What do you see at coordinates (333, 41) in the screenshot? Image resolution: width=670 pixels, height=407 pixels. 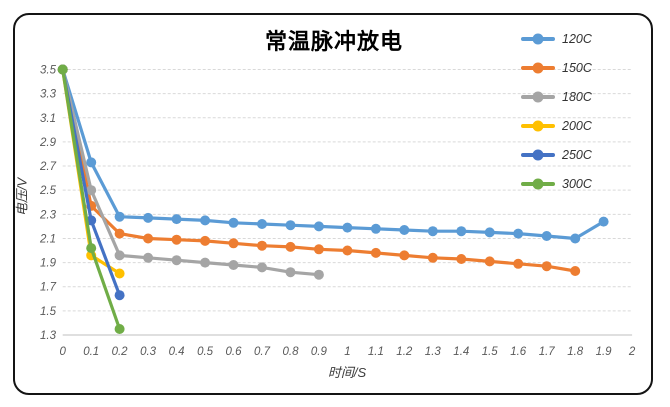 I see `chart-title: 常温脉冲放电` at bounding box center [333, 41].